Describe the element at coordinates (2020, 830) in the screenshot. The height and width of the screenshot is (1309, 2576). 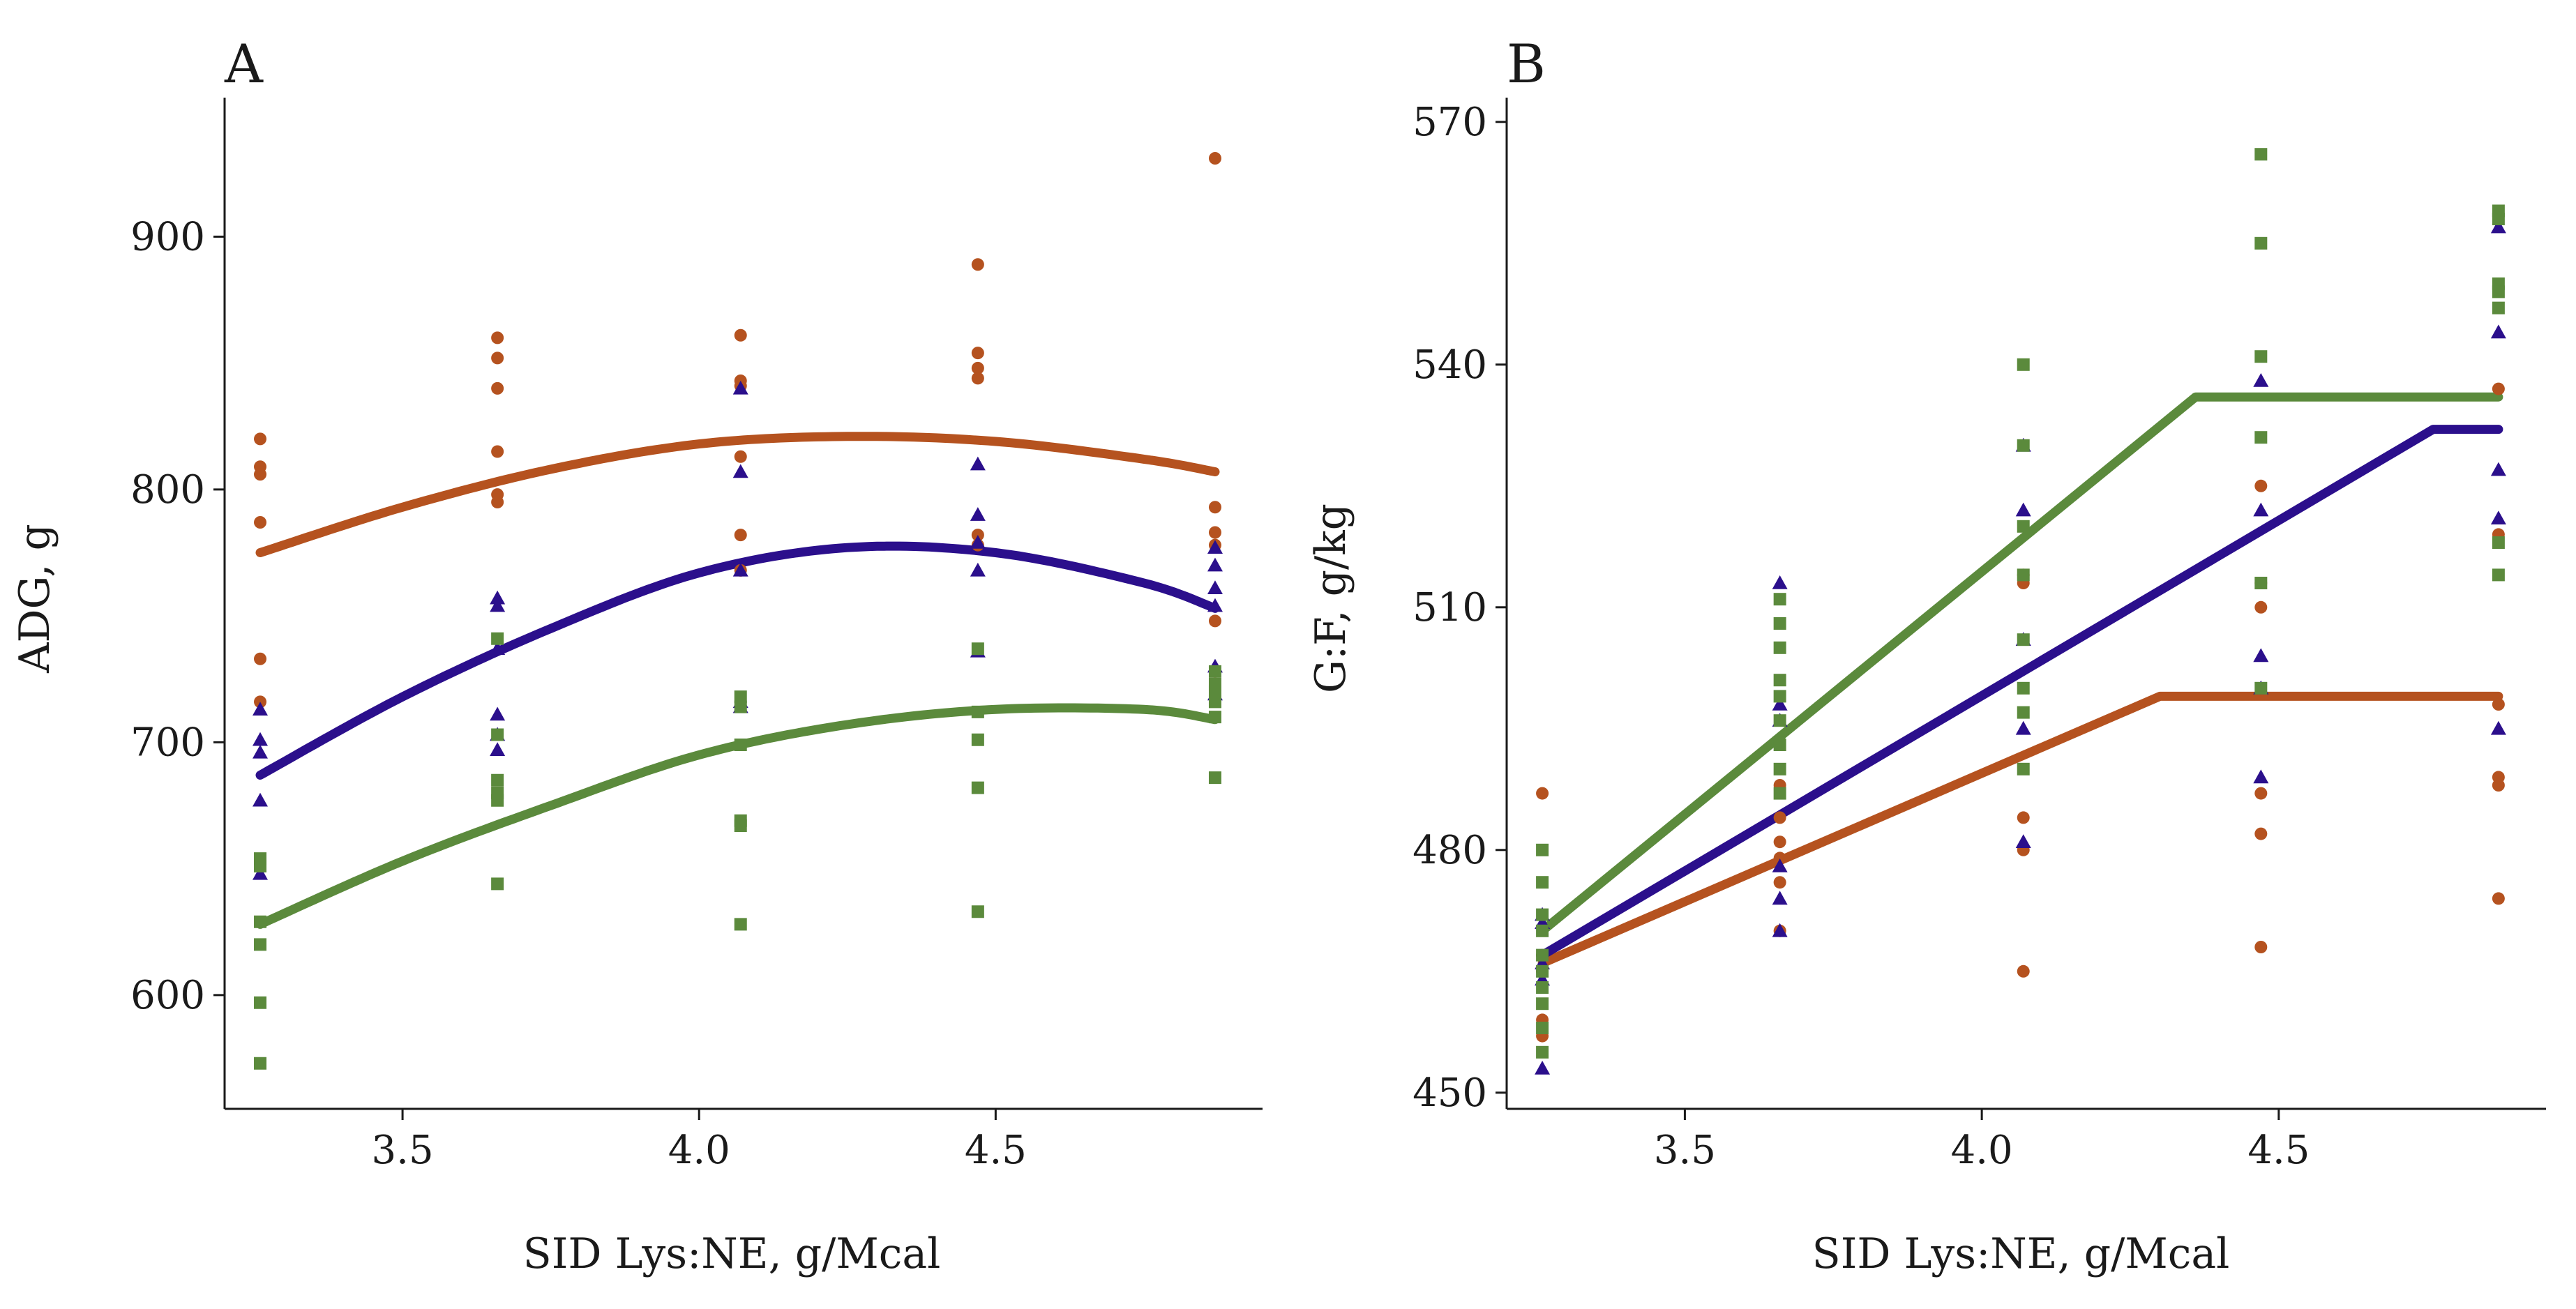
I see `orange-fit-line` at that location.